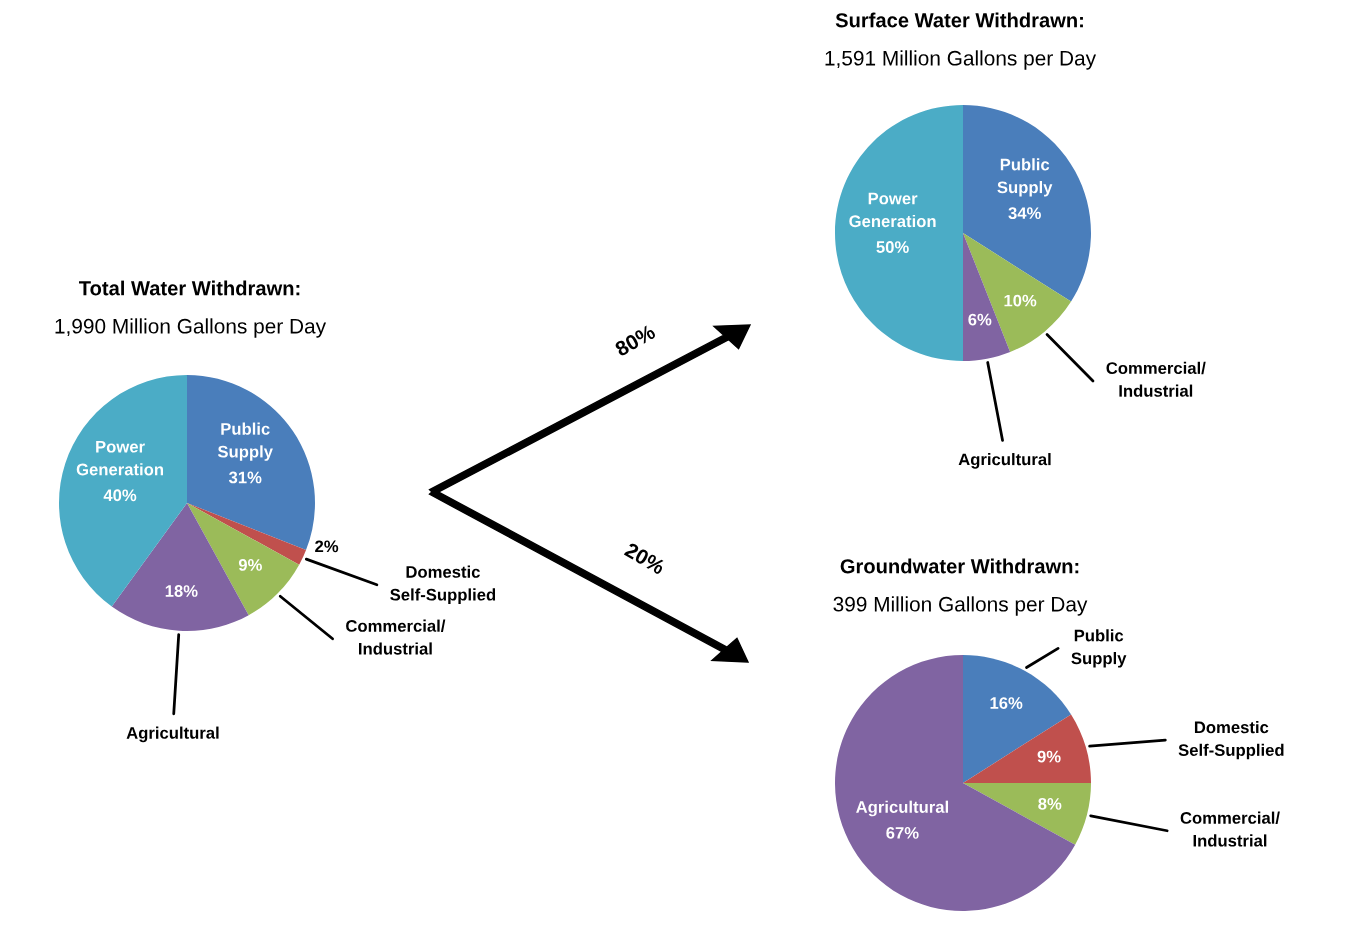 This screenshot has height=936, width=1353. What do you see at coordinates (1020, 300) in the screenshot?
I see `data-label: 10%` at bounding box center [1020, 300].